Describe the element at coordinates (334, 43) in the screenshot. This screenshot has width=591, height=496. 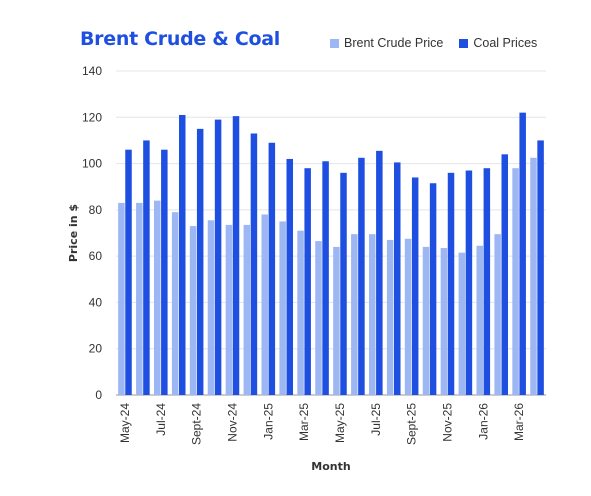
I see `legend-swatch-brent` at that location.